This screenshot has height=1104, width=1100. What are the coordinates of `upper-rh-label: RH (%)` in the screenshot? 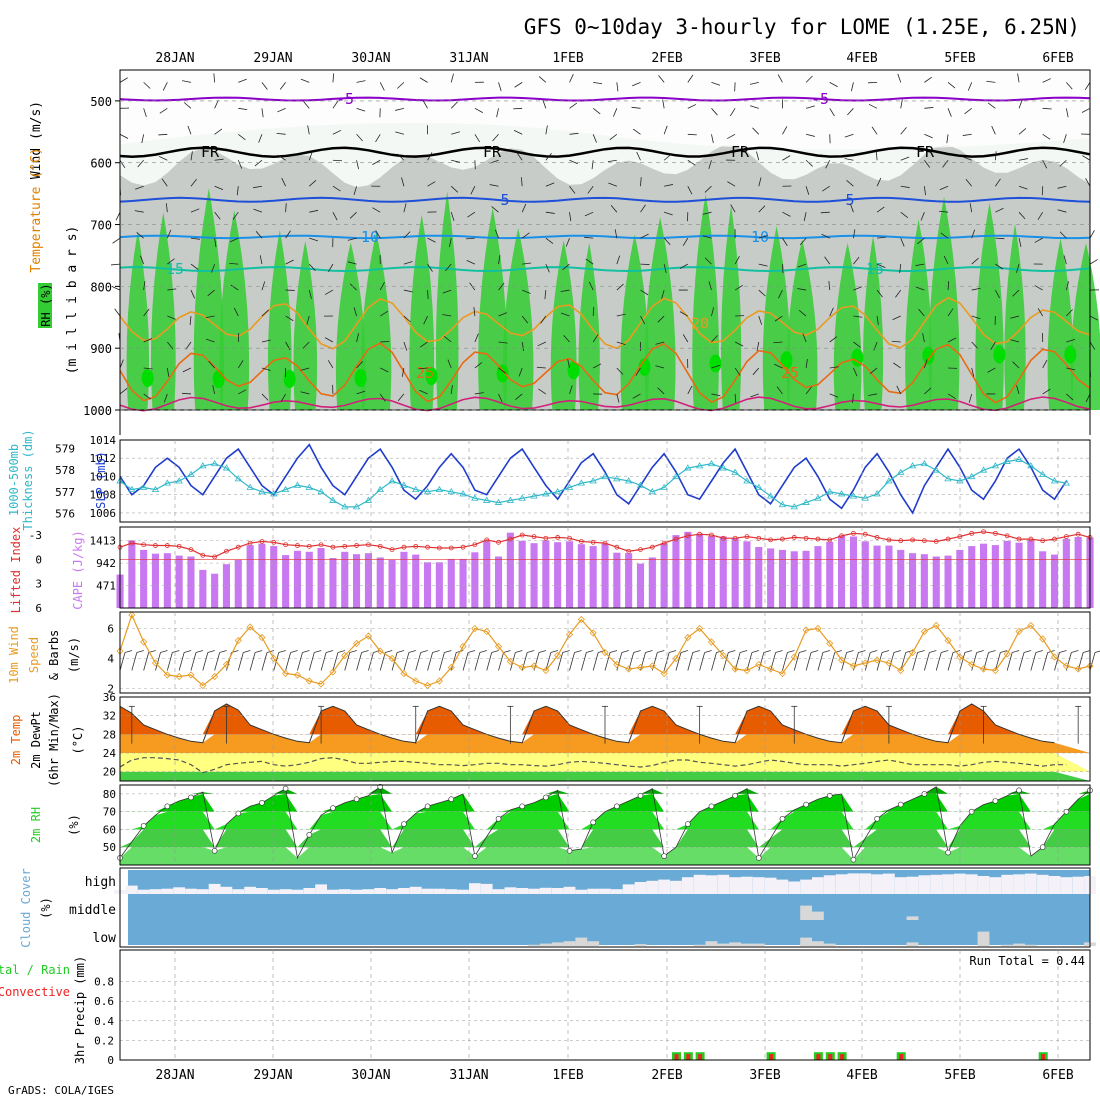 It's located at (46, 304).